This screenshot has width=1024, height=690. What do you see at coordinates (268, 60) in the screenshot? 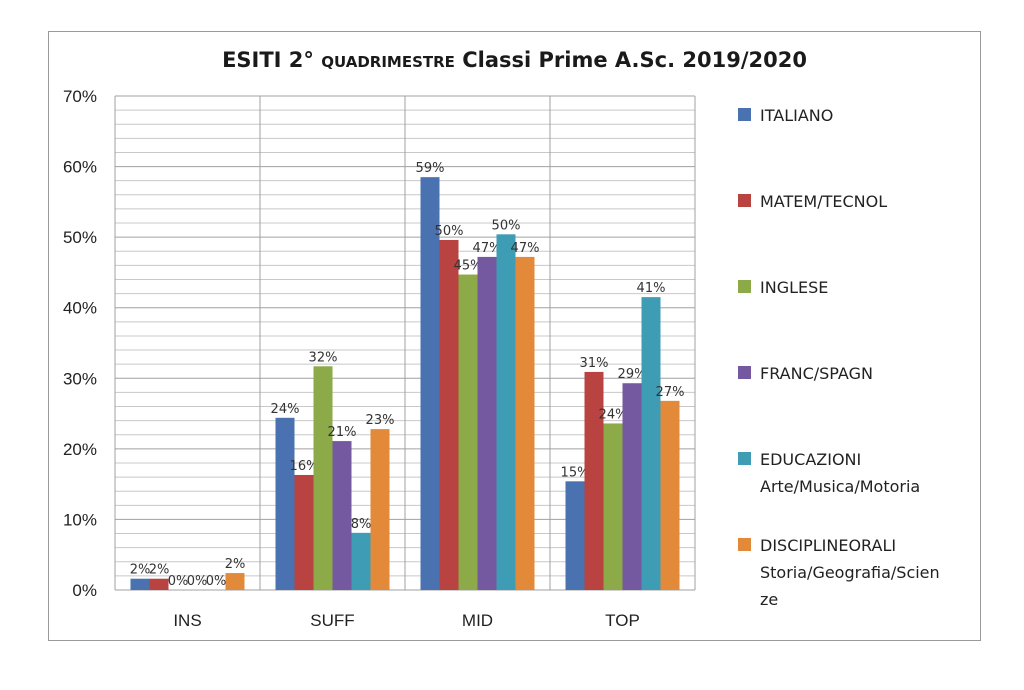
I see `chart-title-main: ESITI 2°` at bounding box center [268, 60].